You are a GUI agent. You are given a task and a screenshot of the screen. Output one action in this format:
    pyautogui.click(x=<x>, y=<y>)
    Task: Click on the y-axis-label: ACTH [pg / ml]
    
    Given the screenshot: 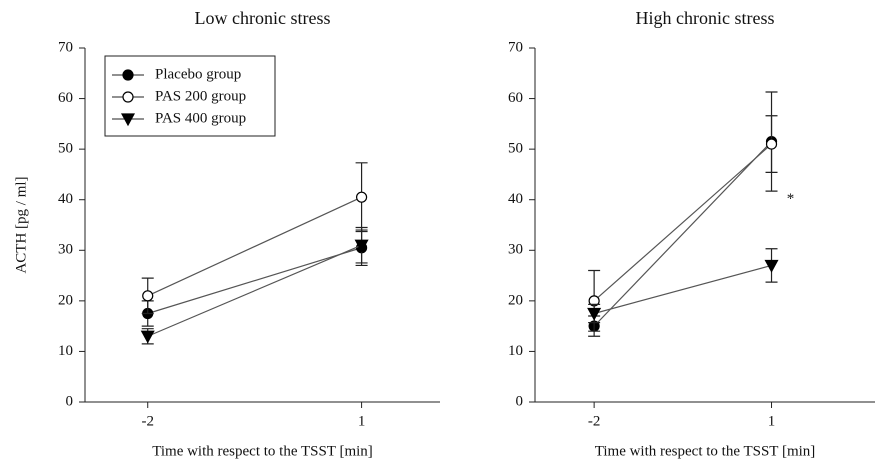 What is the action you would take?
    pyautogui.click(x=21, y=224)
    